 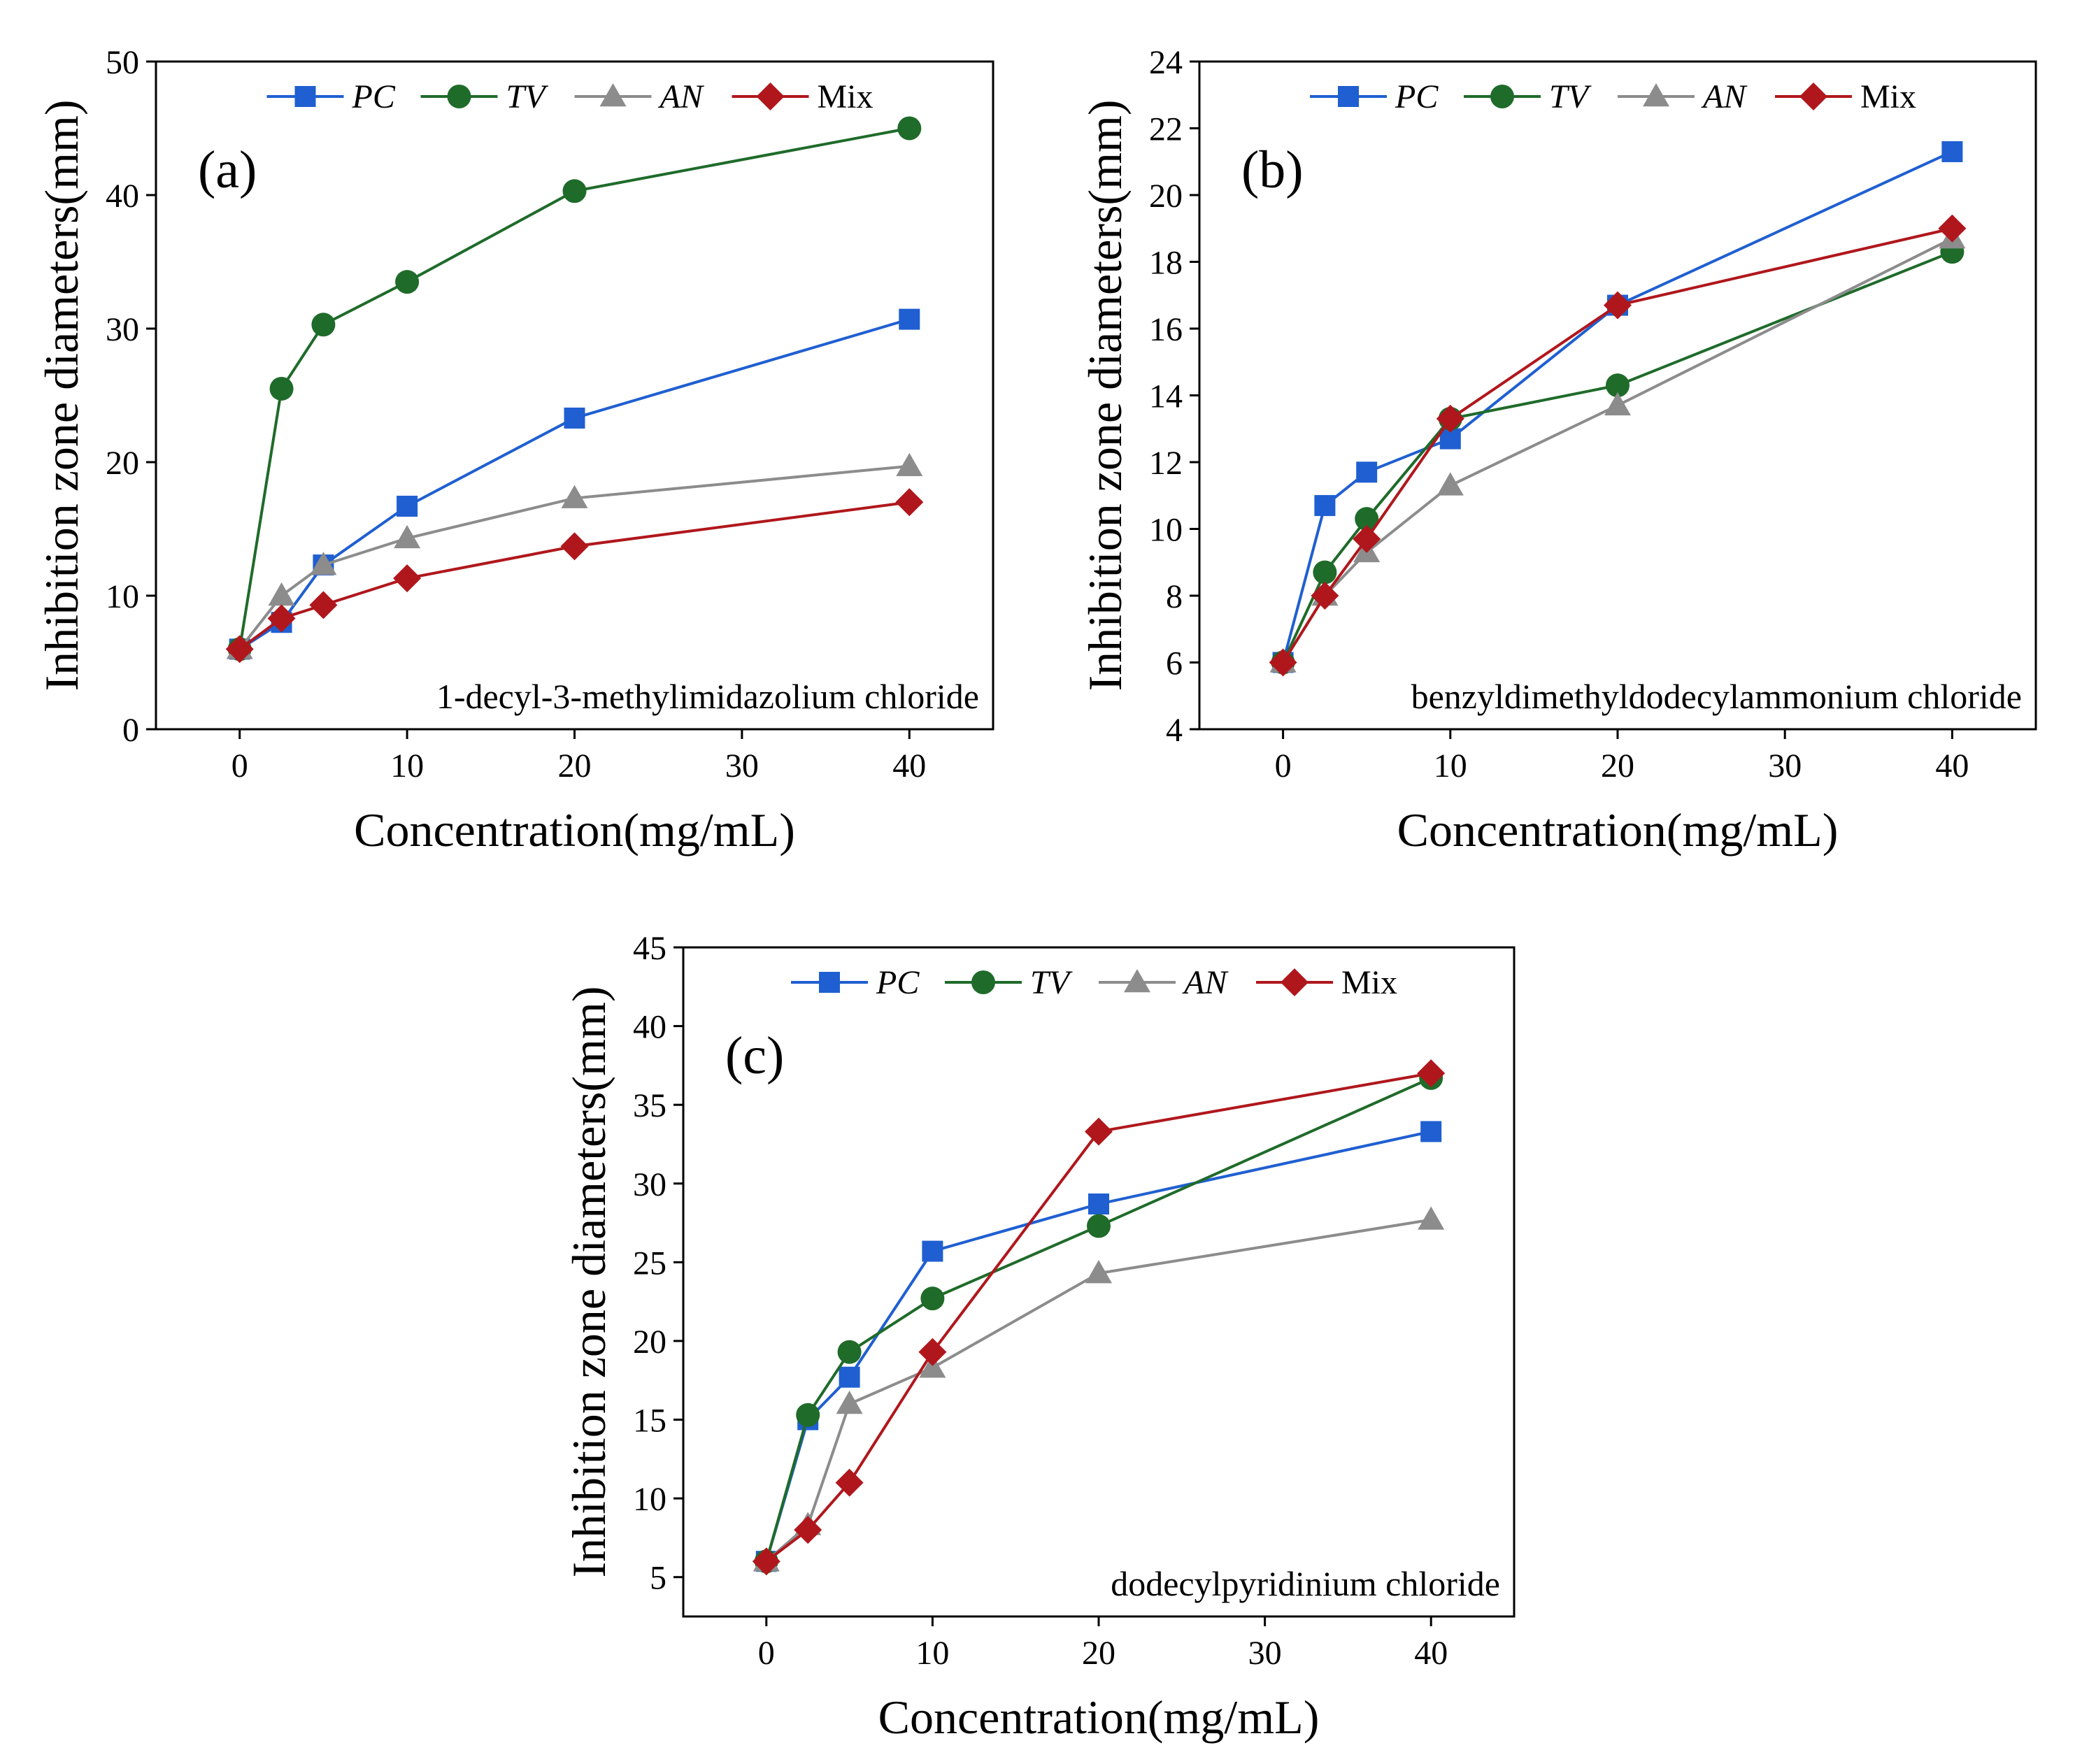 I want to click on compound-annotation: benzyldimethyldodecylammonium chloride, so click(x=1717, y=697).